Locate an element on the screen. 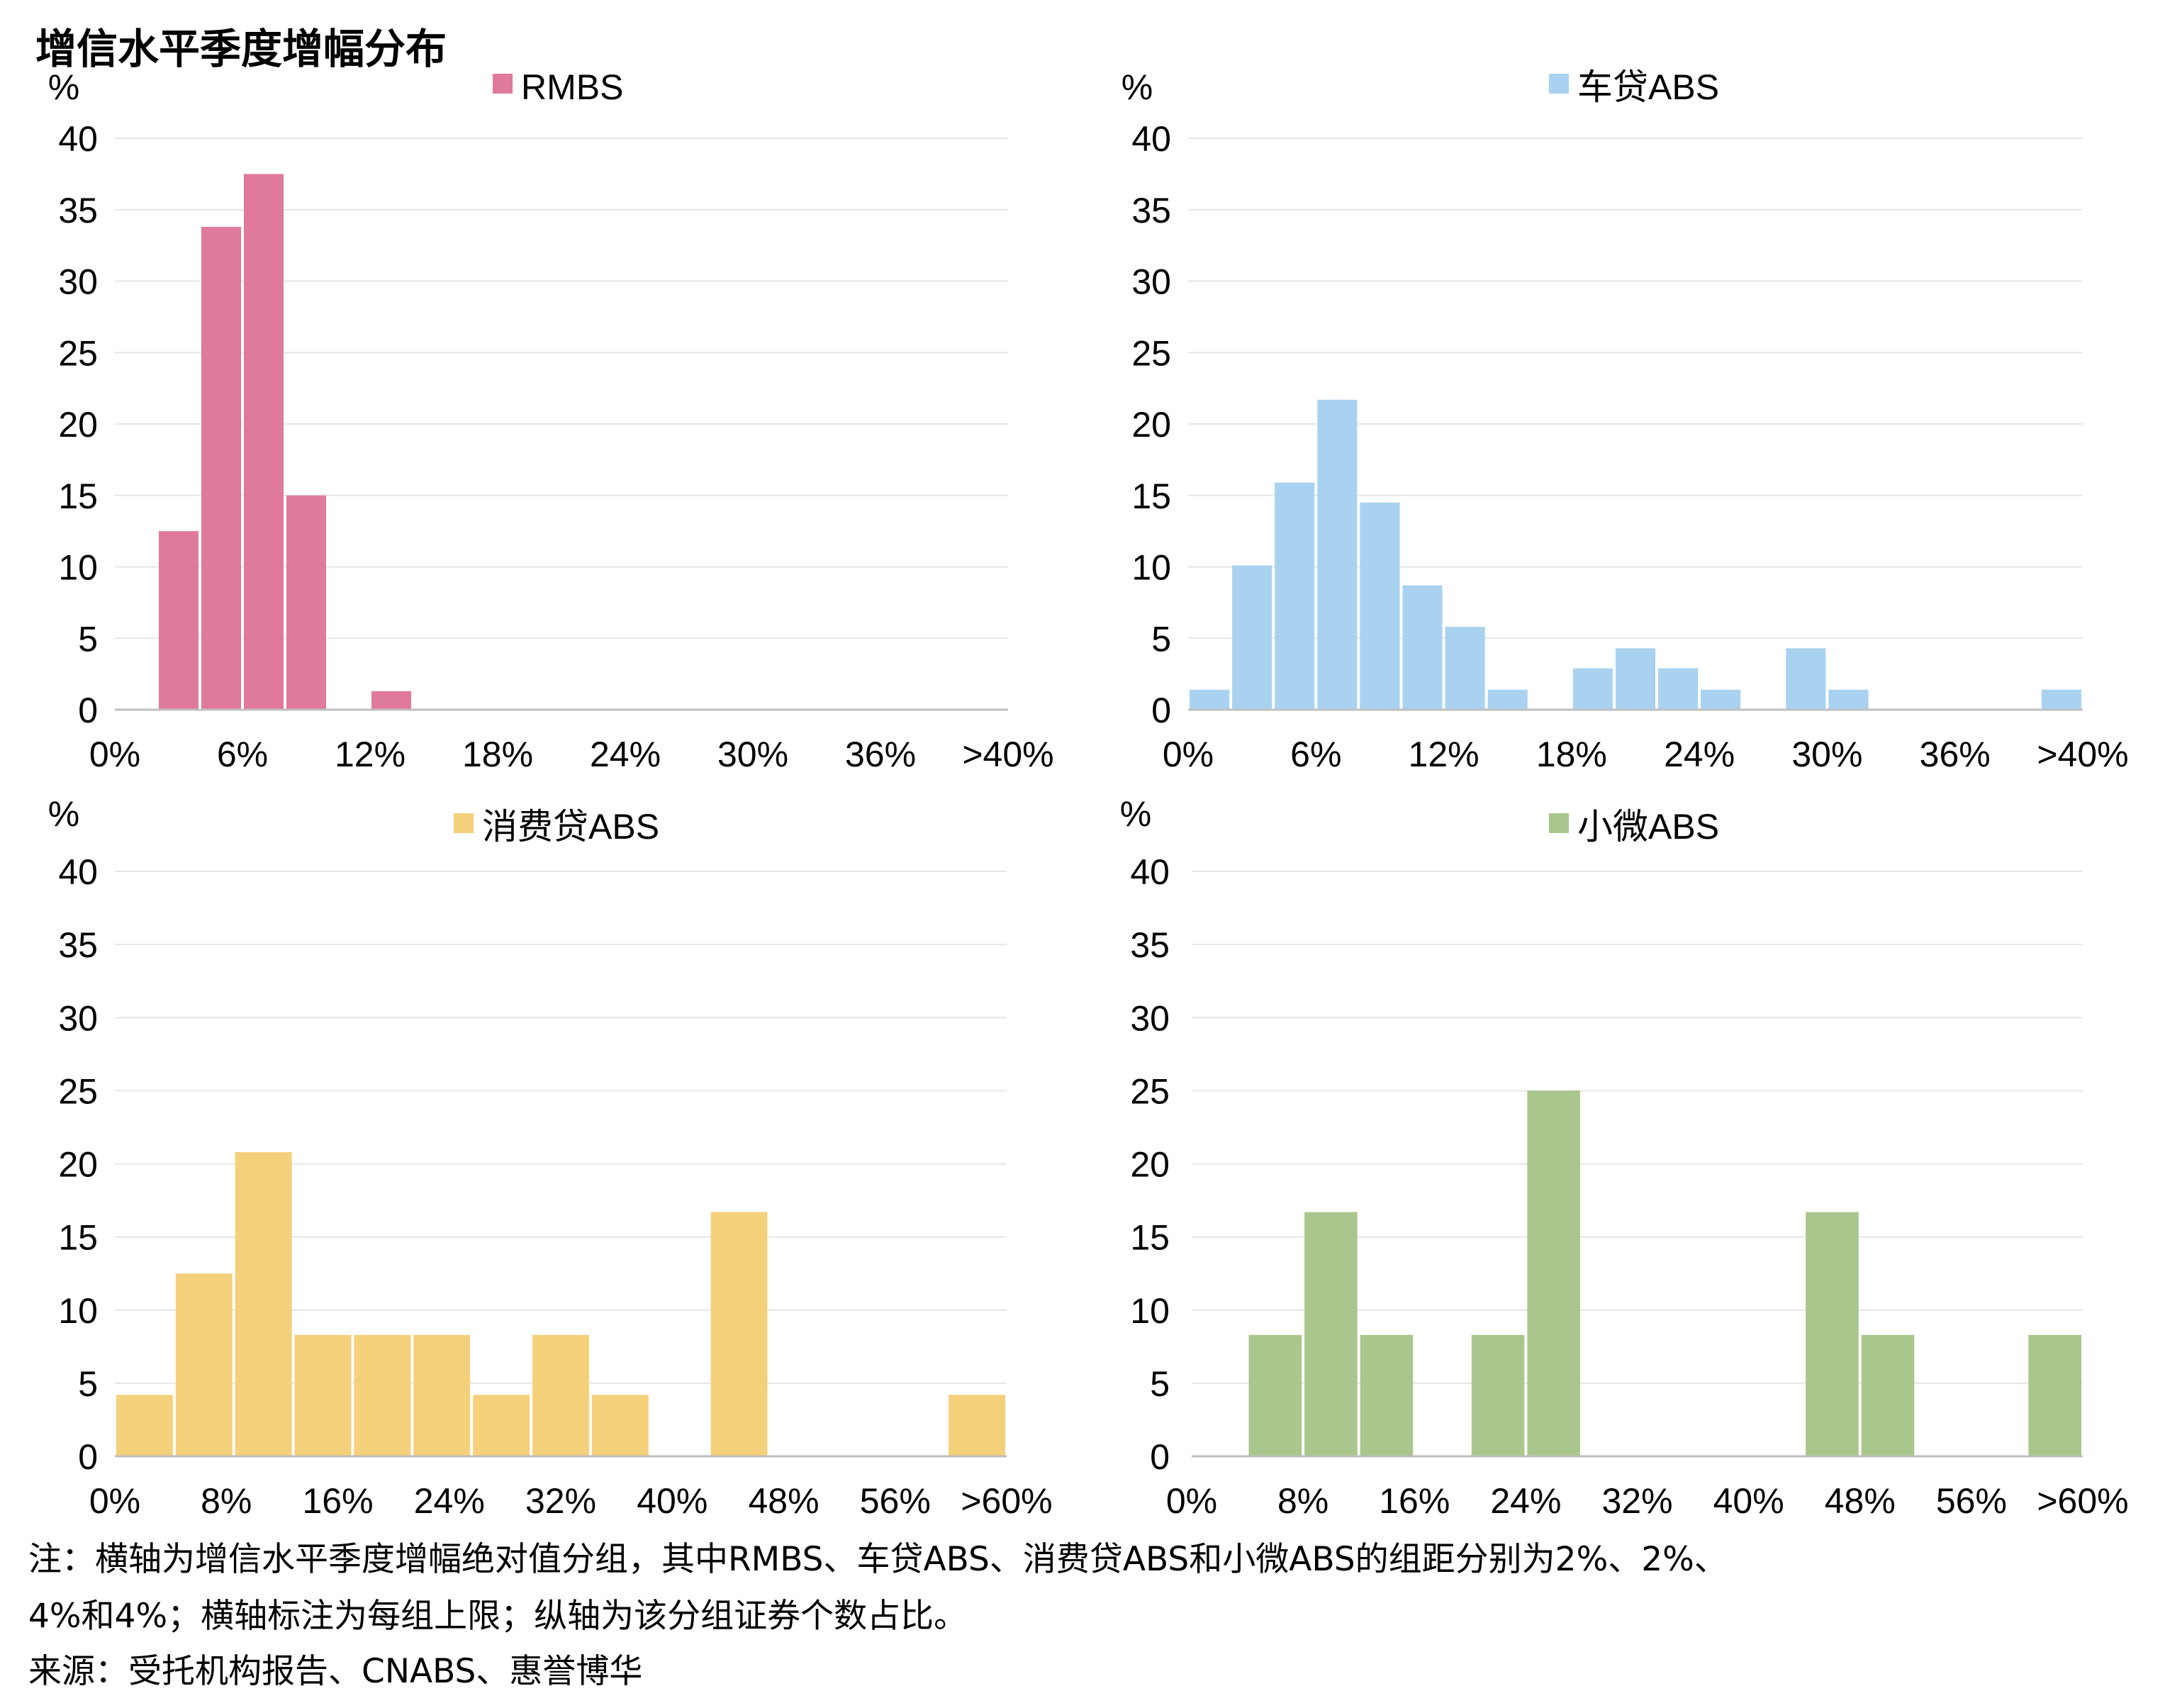 The image size is (2165, 1708). x-tick-label: 56% is located at coordinates (1972, 1501).